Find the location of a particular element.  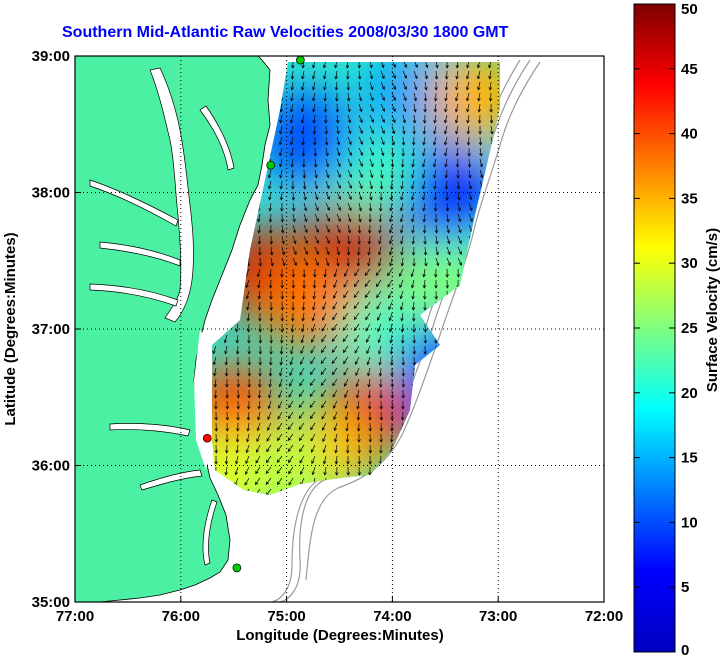

colorbar-tick-label: 35 is located at coordinates (689, 198).